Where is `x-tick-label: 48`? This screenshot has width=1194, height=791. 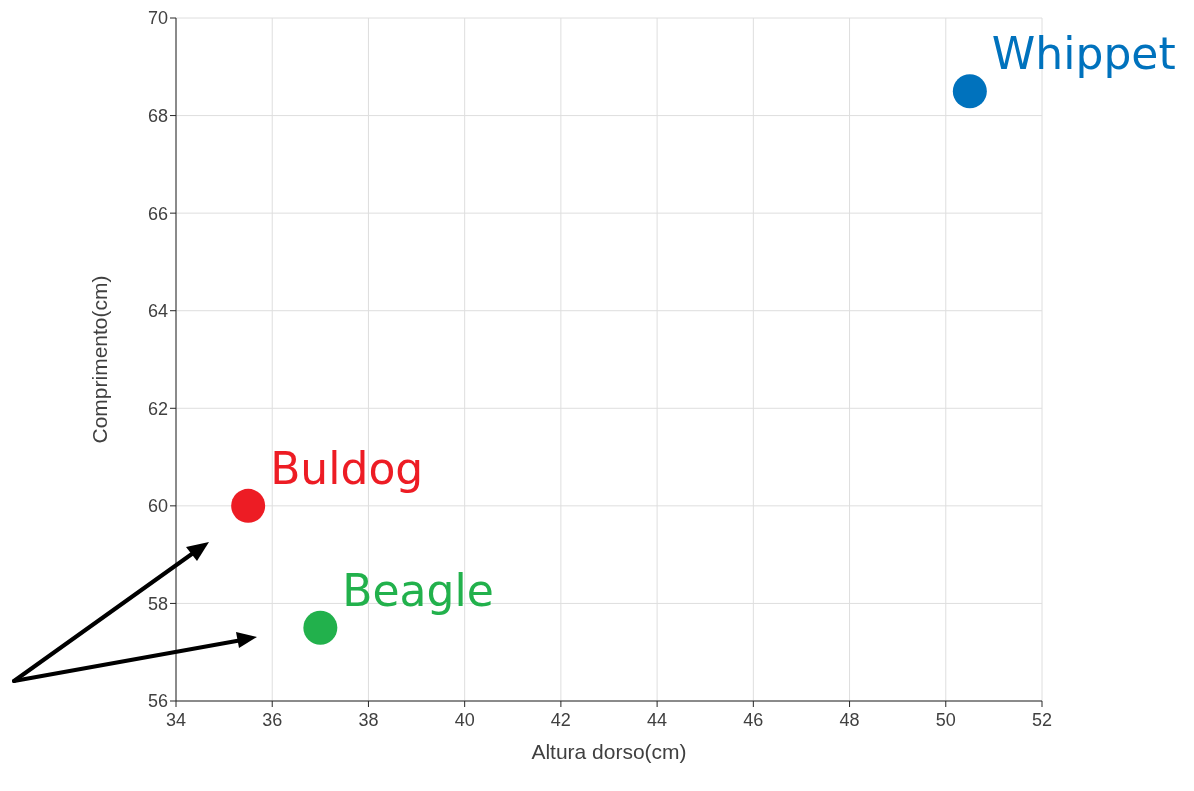
x-tick-label: 48 is located at coordinates (849, 719).